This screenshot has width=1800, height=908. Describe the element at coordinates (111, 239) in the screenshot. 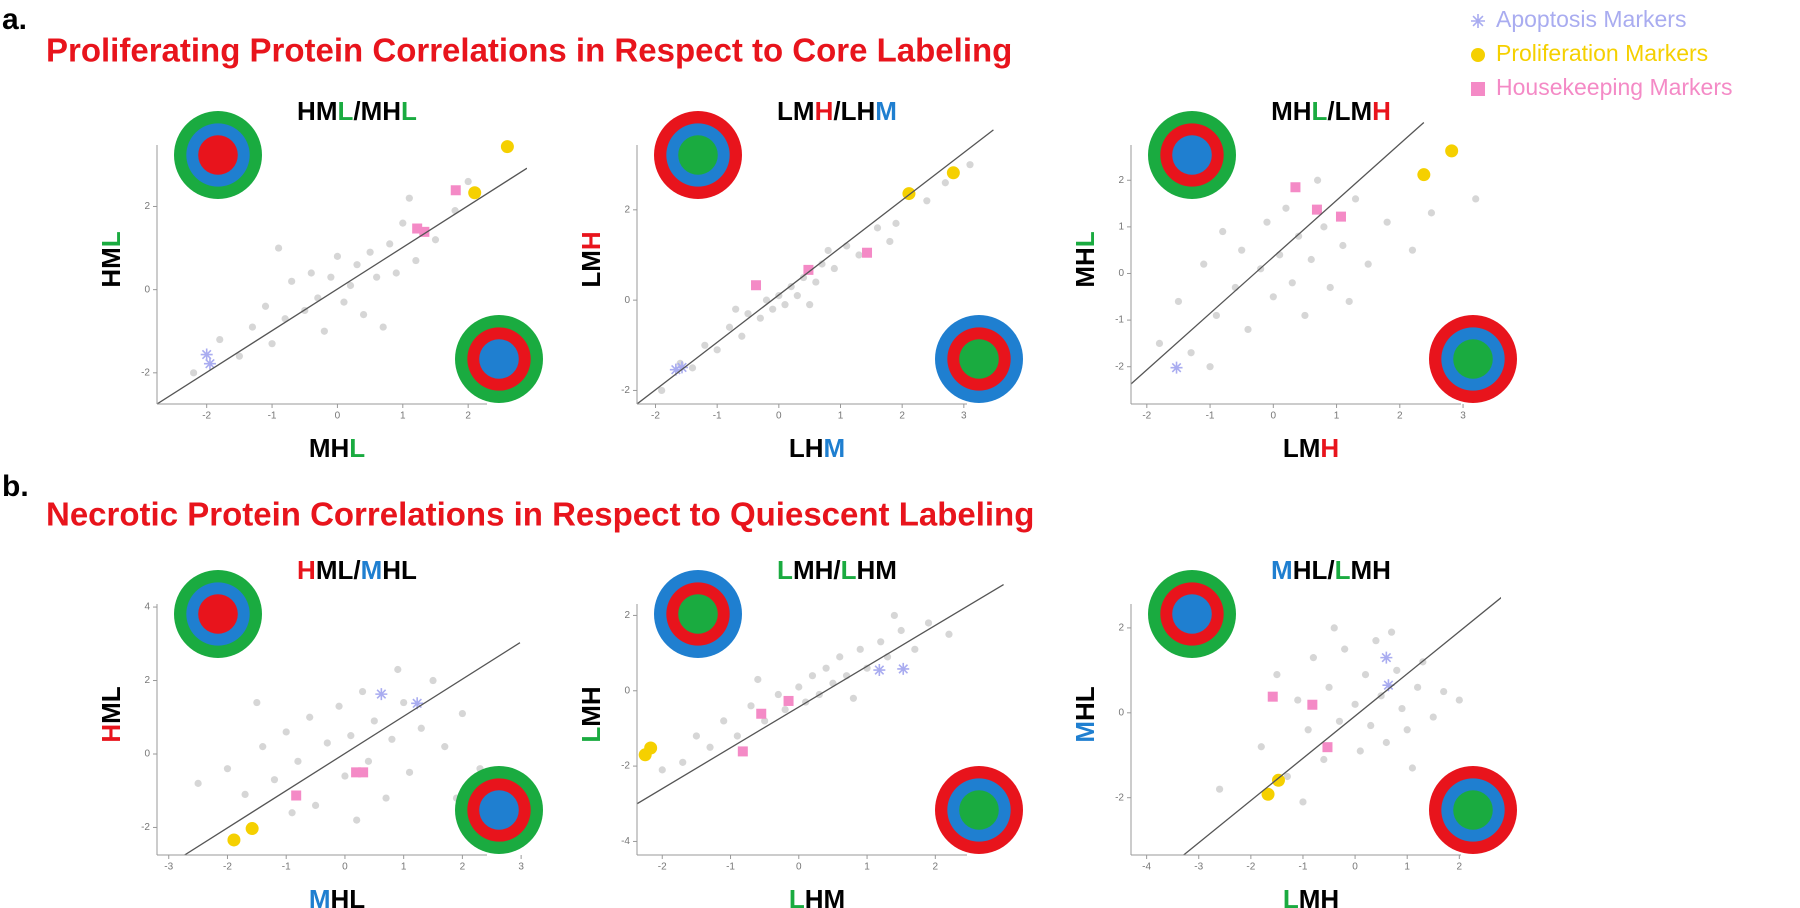

I see `y-axis-label-part: L` at that location.